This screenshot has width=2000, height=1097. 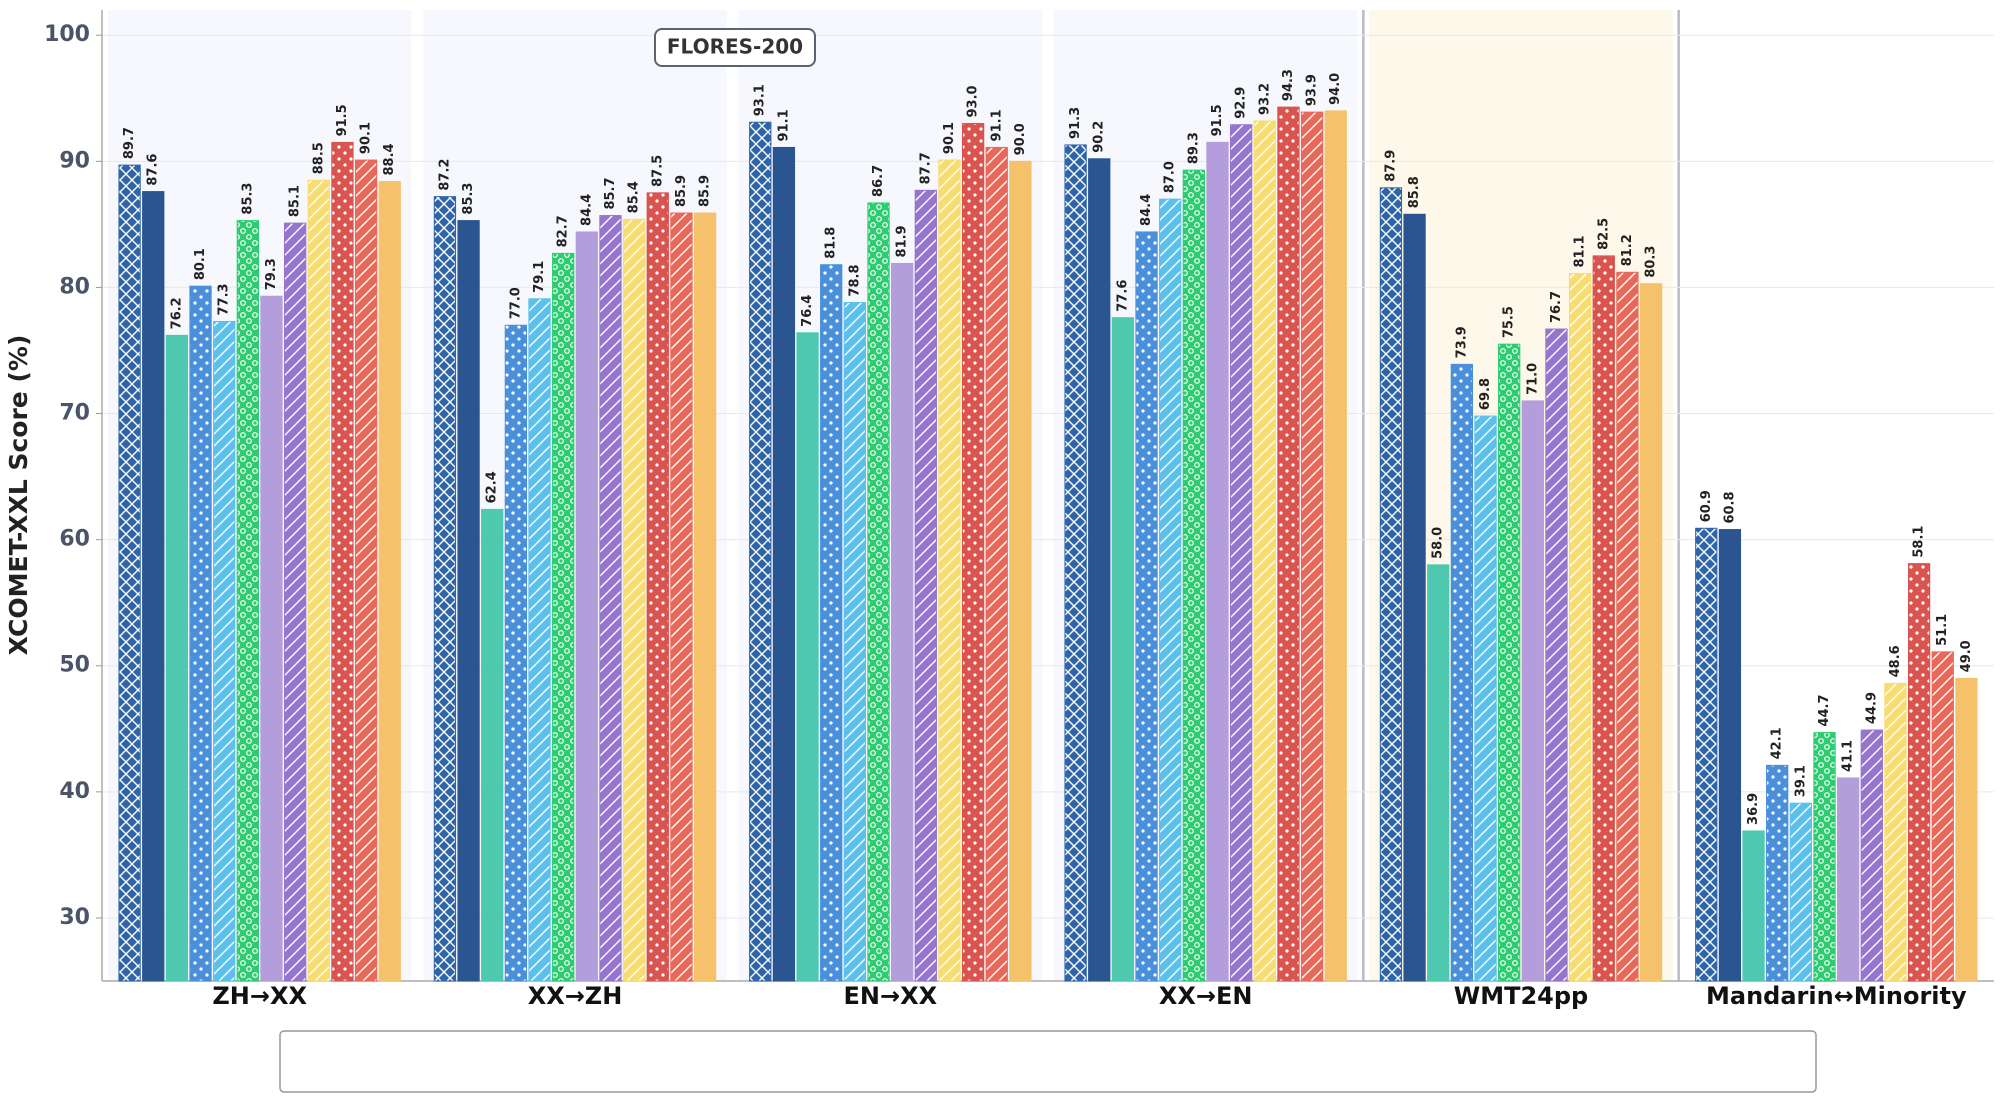 What do you see at coordinates (1048, 1061) in the screenshot?
I see `legend-box` at bounding box center [1048, 1061].